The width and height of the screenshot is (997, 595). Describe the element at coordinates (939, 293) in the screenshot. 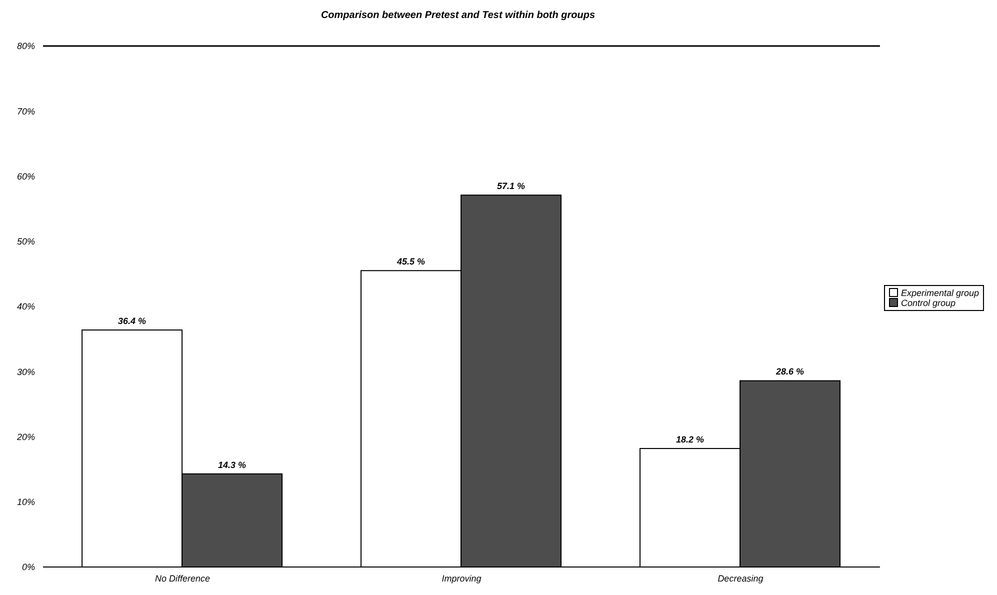

I see `legend-label: Experimental group` at that location.